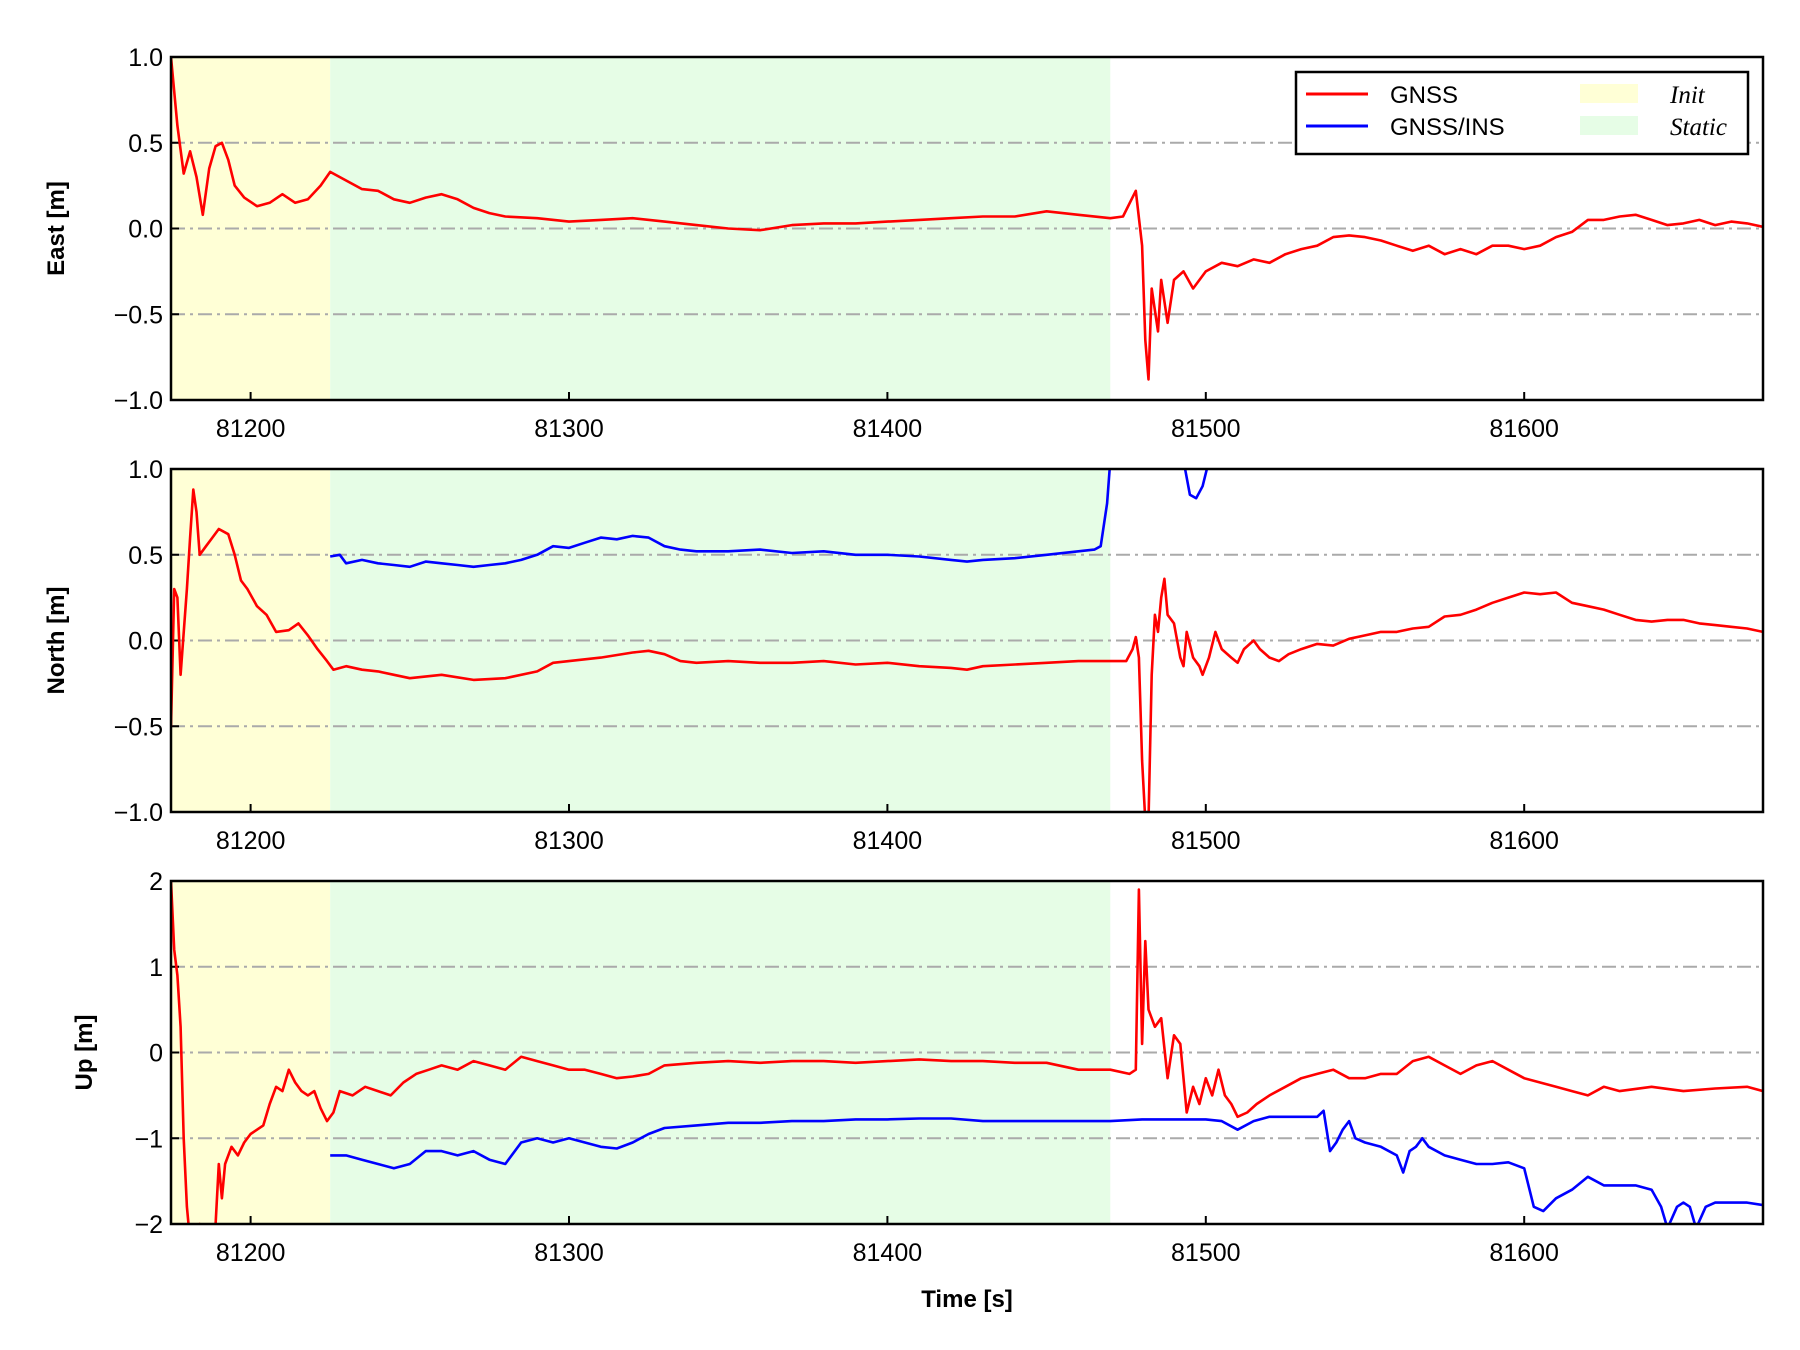 The image size is (1800, 1350). What do you see at coordinates (1447, 127) in the screenshot?
I see `legend-label-gnss-ins: GNSS/INS` at bounding box center [1447, 127].